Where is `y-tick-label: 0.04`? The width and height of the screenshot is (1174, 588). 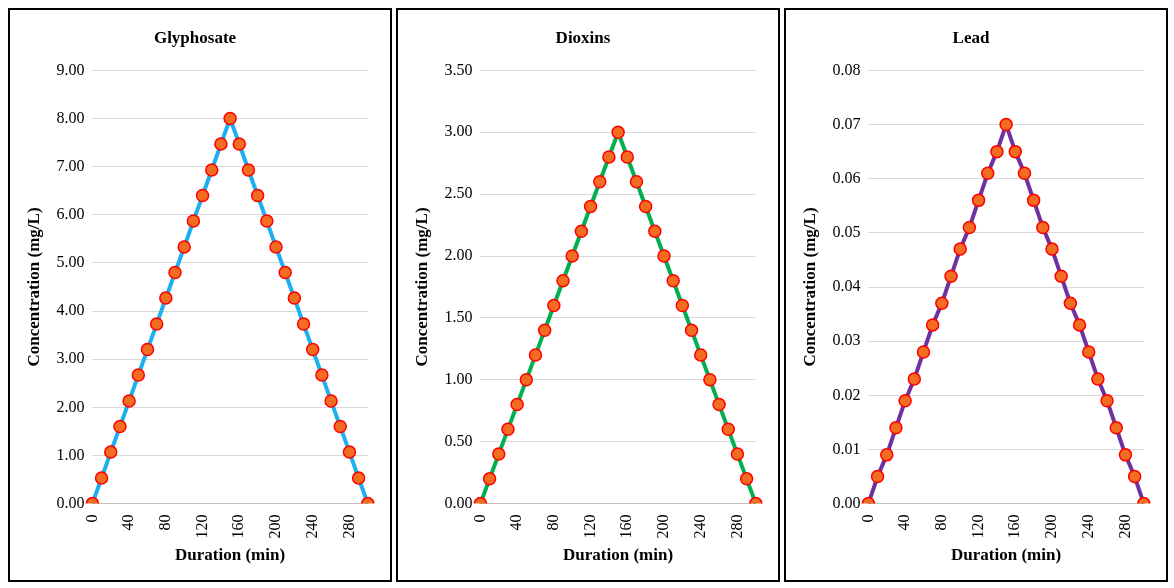 y-tick-label: 0.04 is located at coordinates (846, 286).